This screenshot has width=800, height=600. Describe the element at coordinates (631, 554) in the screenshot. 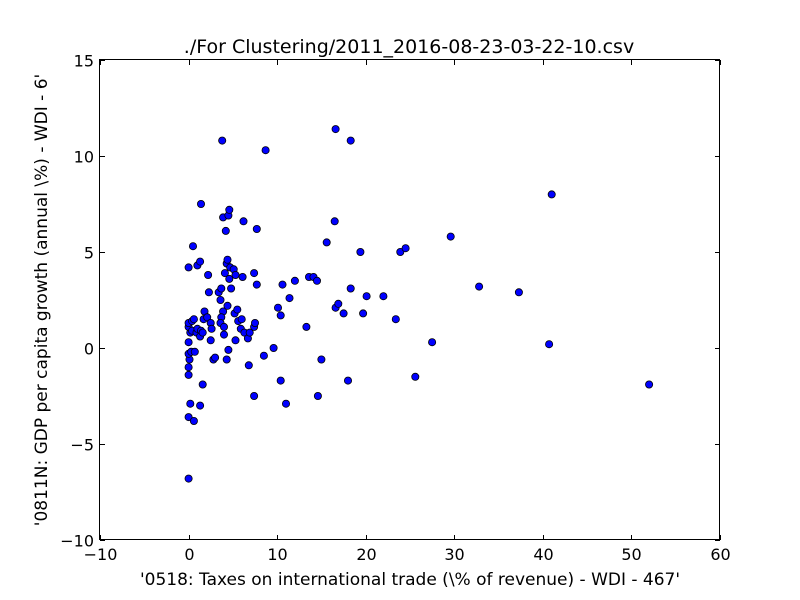

I see `x-tick-label: 50` at that location.